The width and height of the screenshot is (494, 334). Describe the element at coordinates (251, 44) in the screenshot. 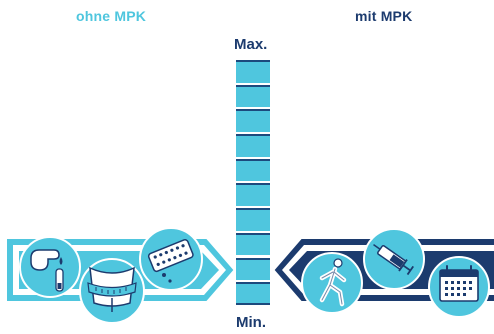

I see `scale-max-label: Max.` at that location.